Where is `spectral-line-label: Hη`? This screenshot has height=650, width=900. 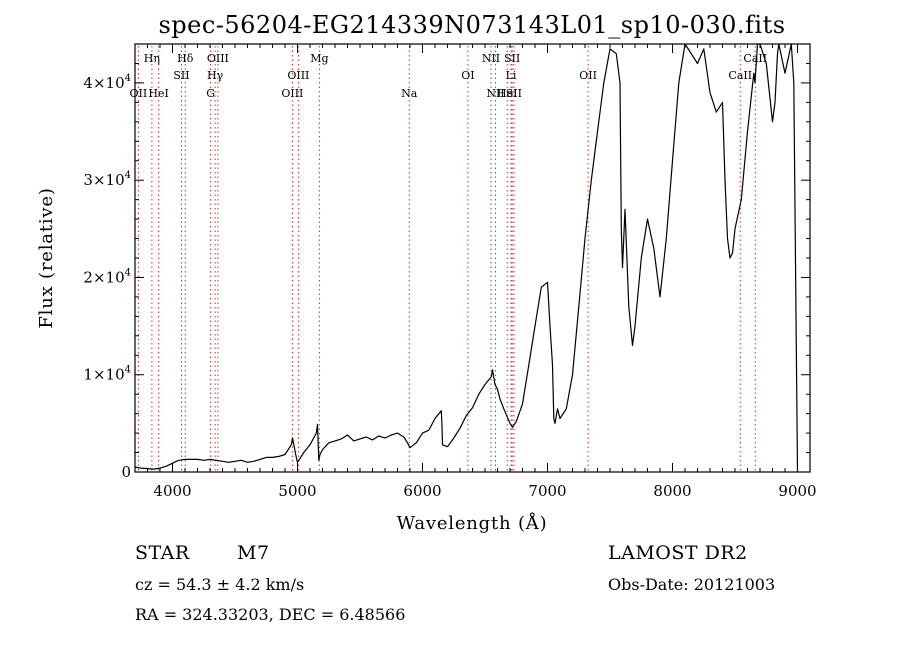 spectral-line-label: Hη is located at coordinates (152, 58).